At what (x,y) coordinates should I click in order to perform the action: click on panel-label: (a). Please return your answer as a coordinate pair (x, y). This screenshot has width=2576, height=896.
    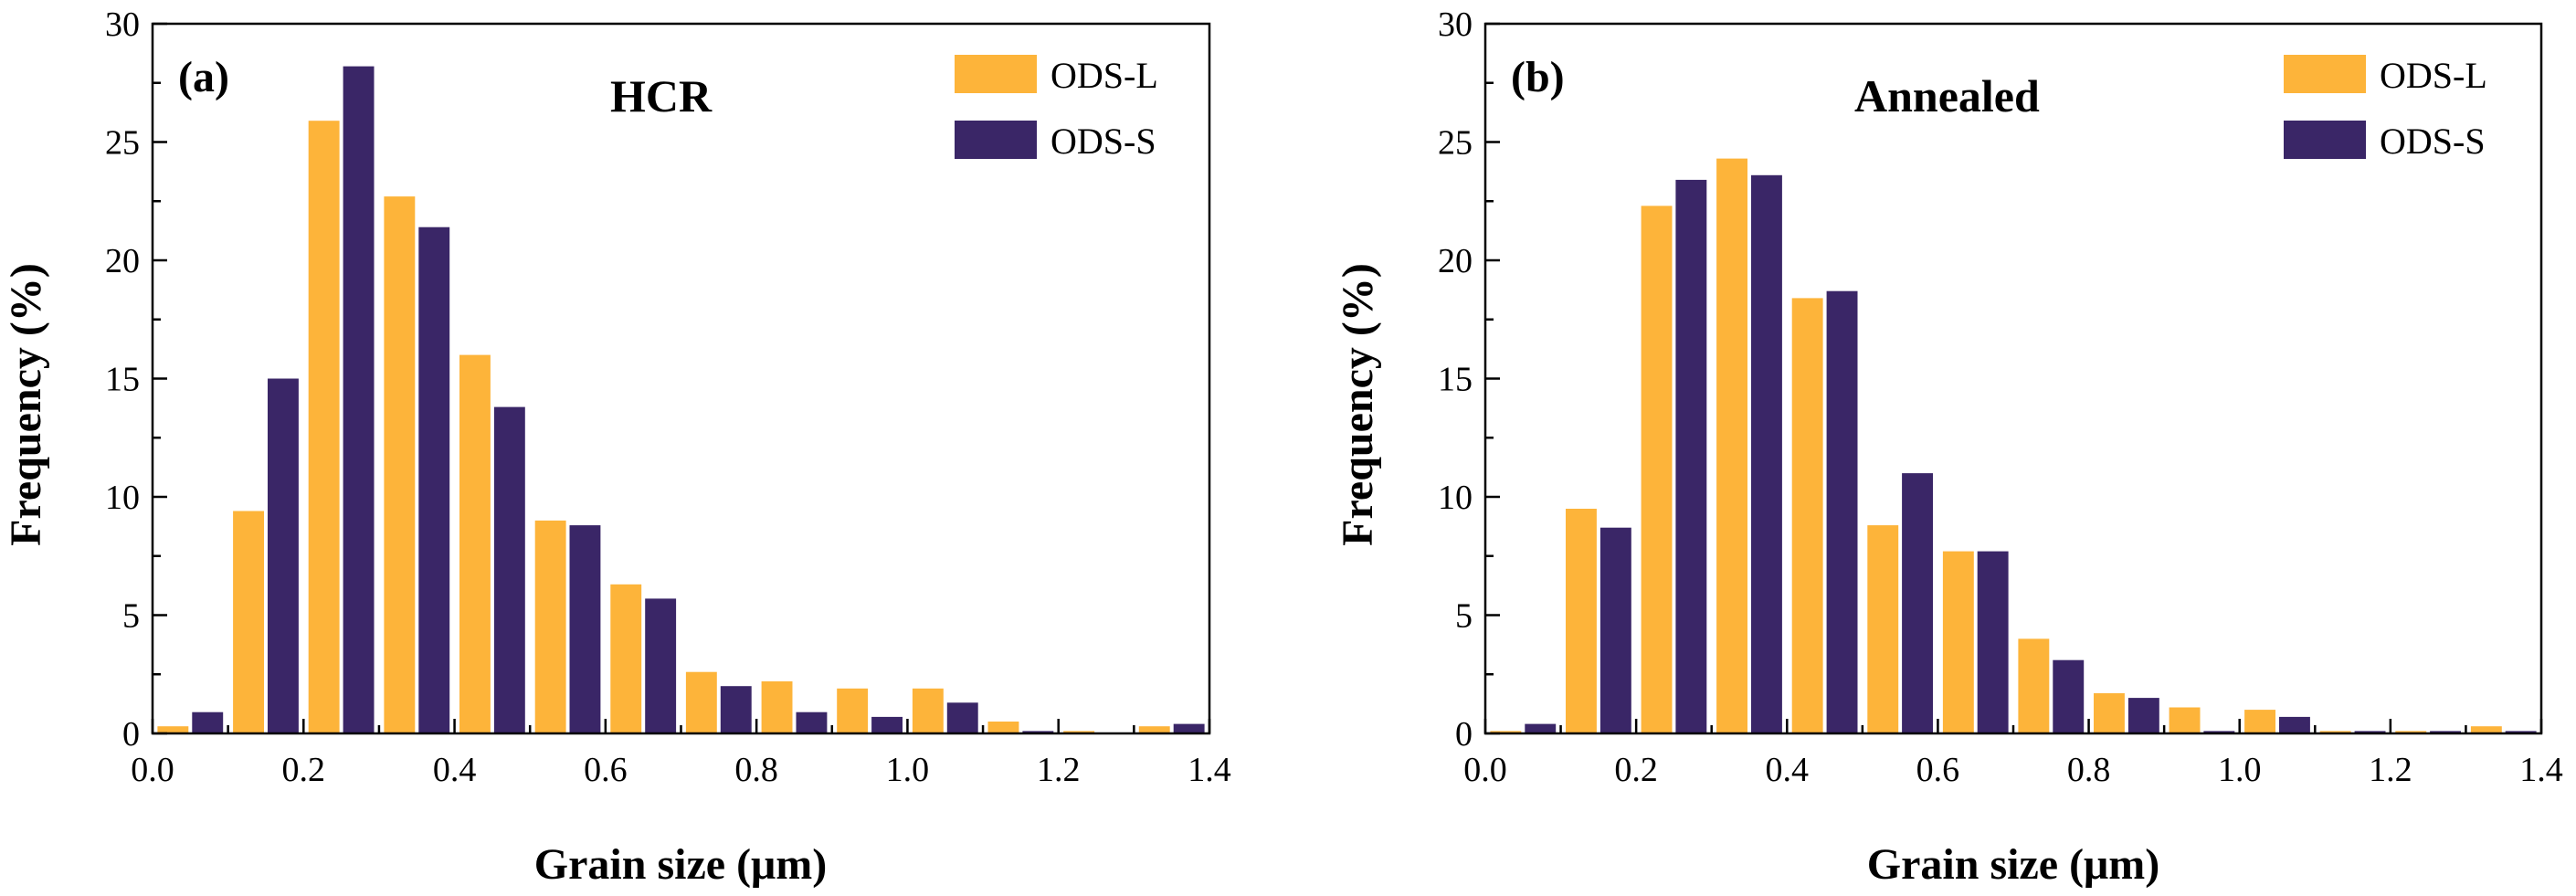
    Looking at the image, I should click on (203, 77).